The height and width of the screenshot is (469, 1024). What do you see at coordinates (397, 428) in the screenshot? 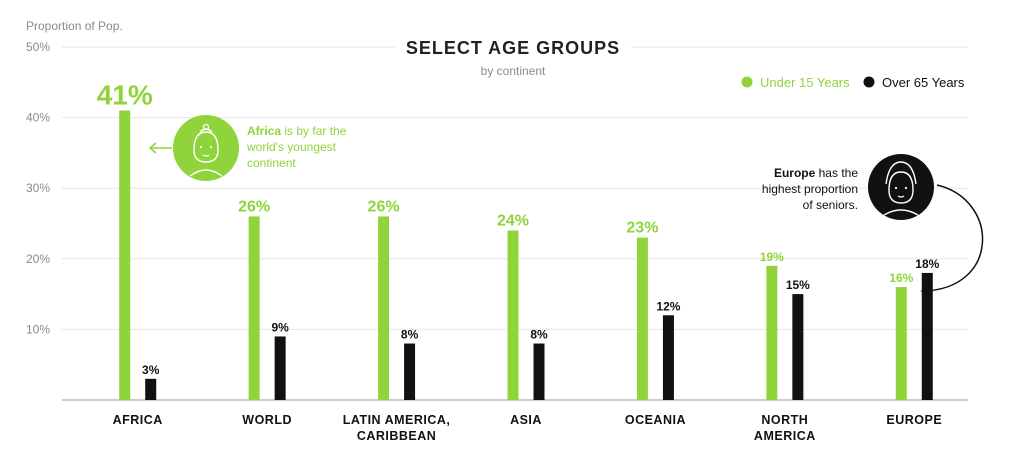
I see `category-label: LATIN AMERICA, CARIBBEAN` at bounding box center [397, 428].